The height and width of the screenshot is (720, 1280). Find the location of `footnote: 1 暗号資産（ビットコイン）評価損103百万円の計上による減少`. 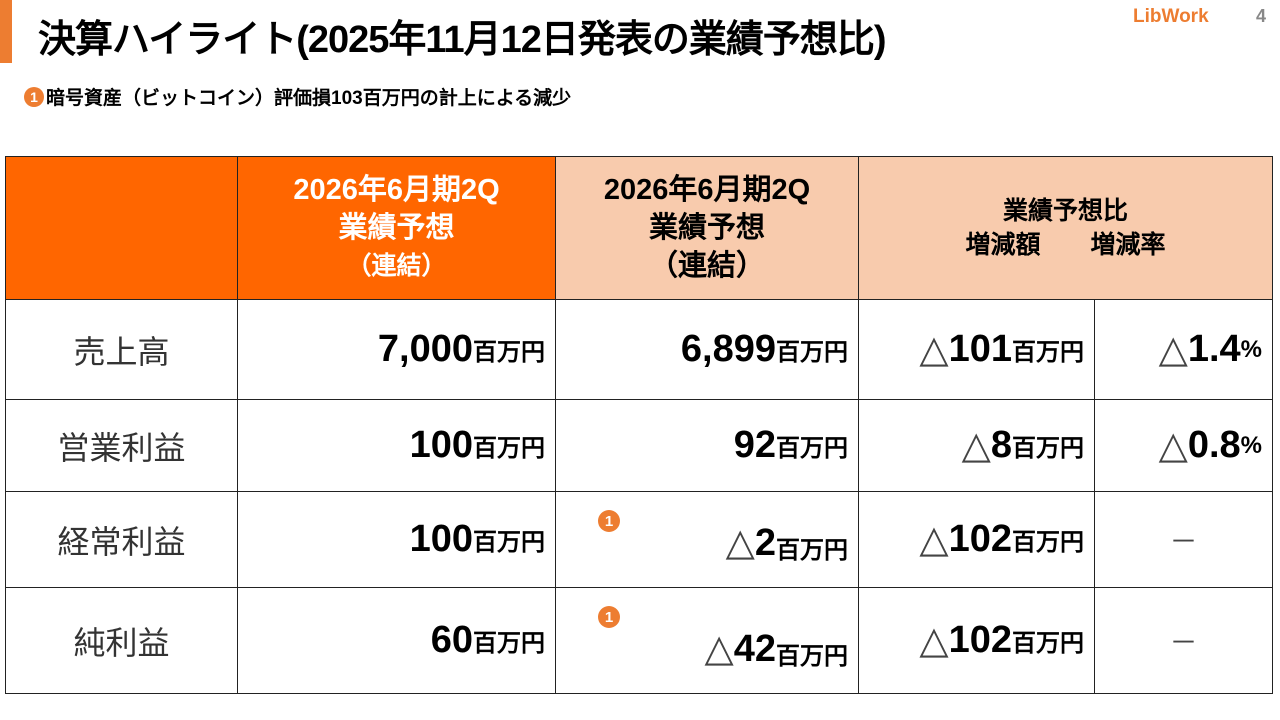

footnote: 1 暗号資産（ビットコイン）評価損103百万円の計上による減少 is located at coordinates (297, 96).